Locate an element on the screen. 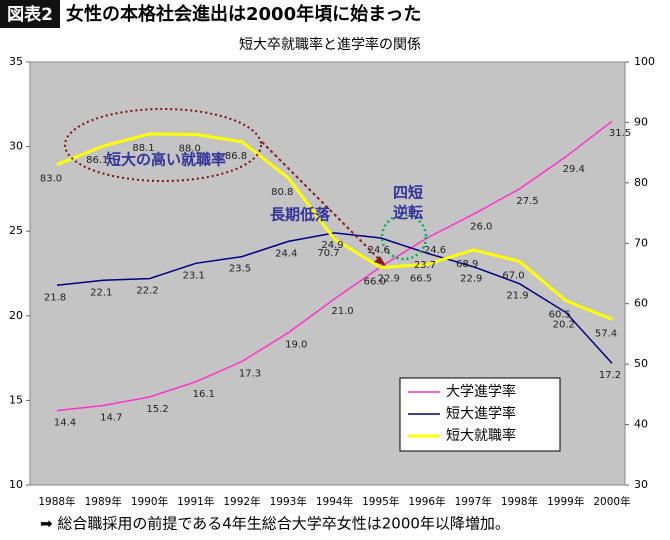 The width and height of the screenshot is (670, 540). data-label: 23.5 is located at coordinates (240, 269).